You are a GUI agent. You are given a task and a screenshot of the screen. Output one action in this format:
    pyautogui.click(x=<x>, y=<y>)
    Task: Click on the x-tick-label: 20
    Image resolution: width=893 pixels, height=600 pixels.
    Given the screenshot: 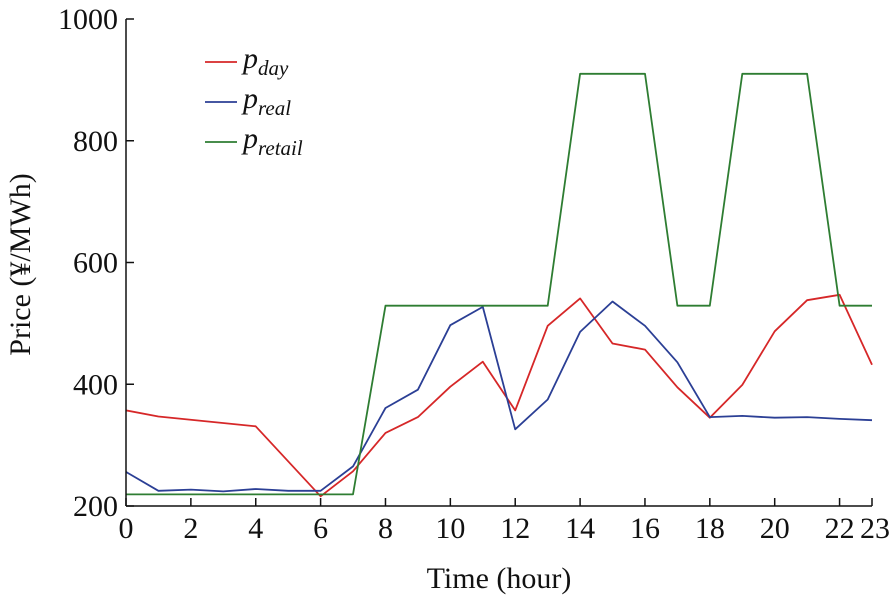 What is the action you would take?
    pyautogui.click(x=775, y=528)
    